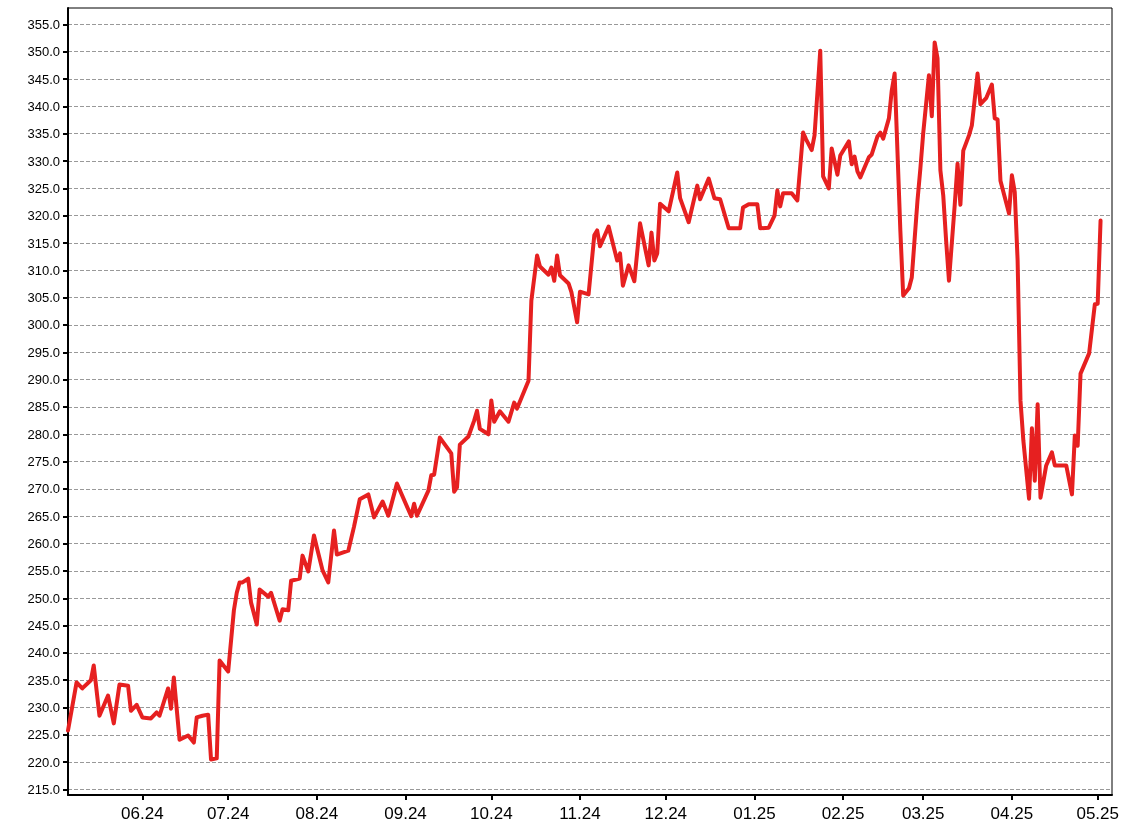  Describe the element at coordinates (43, 516) in the screenshot. I see `y-tick-label: 265.0` at that location.